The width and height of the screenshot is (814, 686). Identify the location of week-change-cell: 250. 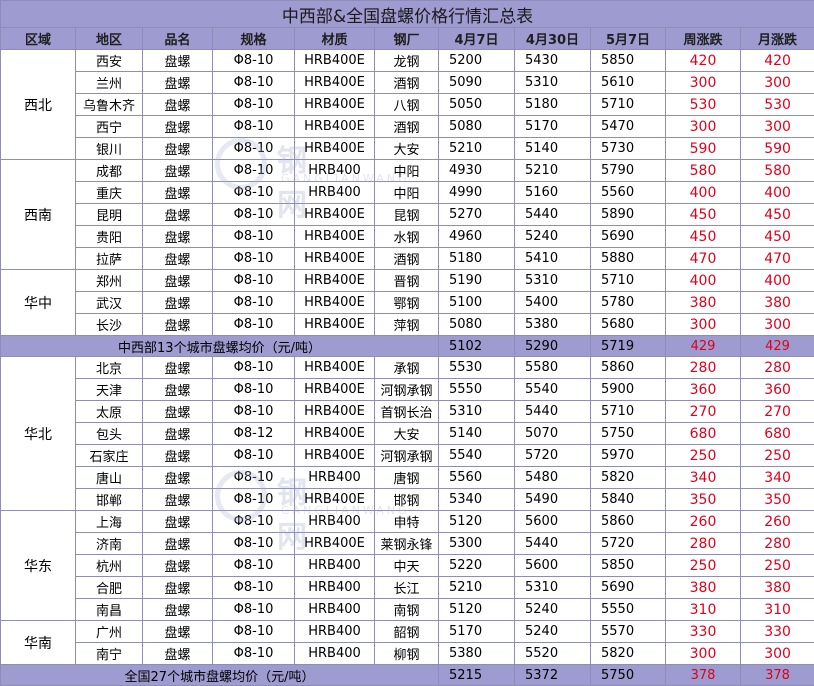
(703, 566).